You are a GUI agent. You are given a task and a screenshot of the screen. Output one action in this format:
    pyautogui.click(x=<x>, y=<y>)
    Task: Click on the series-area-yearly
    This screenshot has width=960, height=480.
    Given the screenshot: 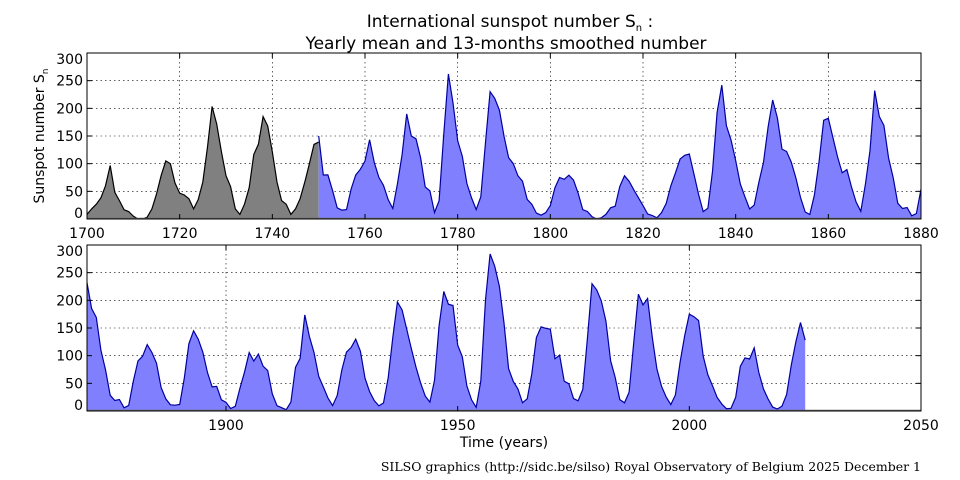 What is the action you would take?
    pyautogui.click(x=203, y=162)
    